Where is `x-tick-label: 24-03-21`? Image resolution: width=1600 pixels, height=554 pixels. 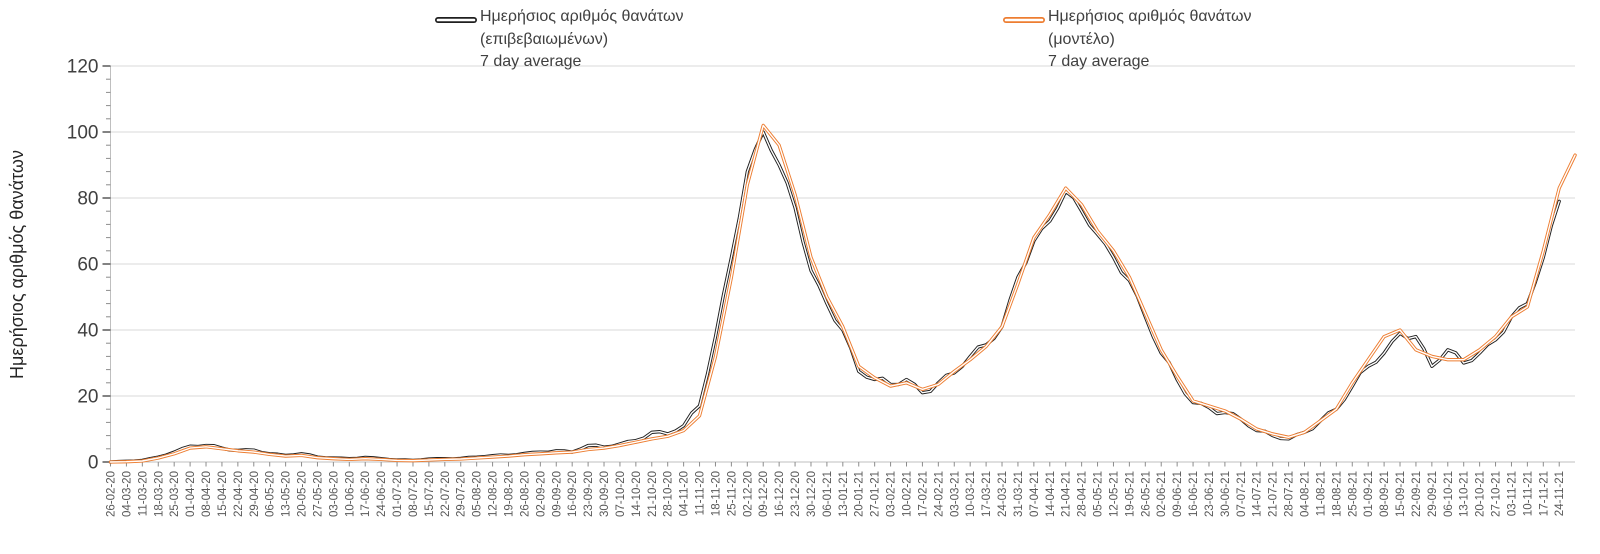 x-tick-label: 24-03-21 is located at coordinates (1003, 494).